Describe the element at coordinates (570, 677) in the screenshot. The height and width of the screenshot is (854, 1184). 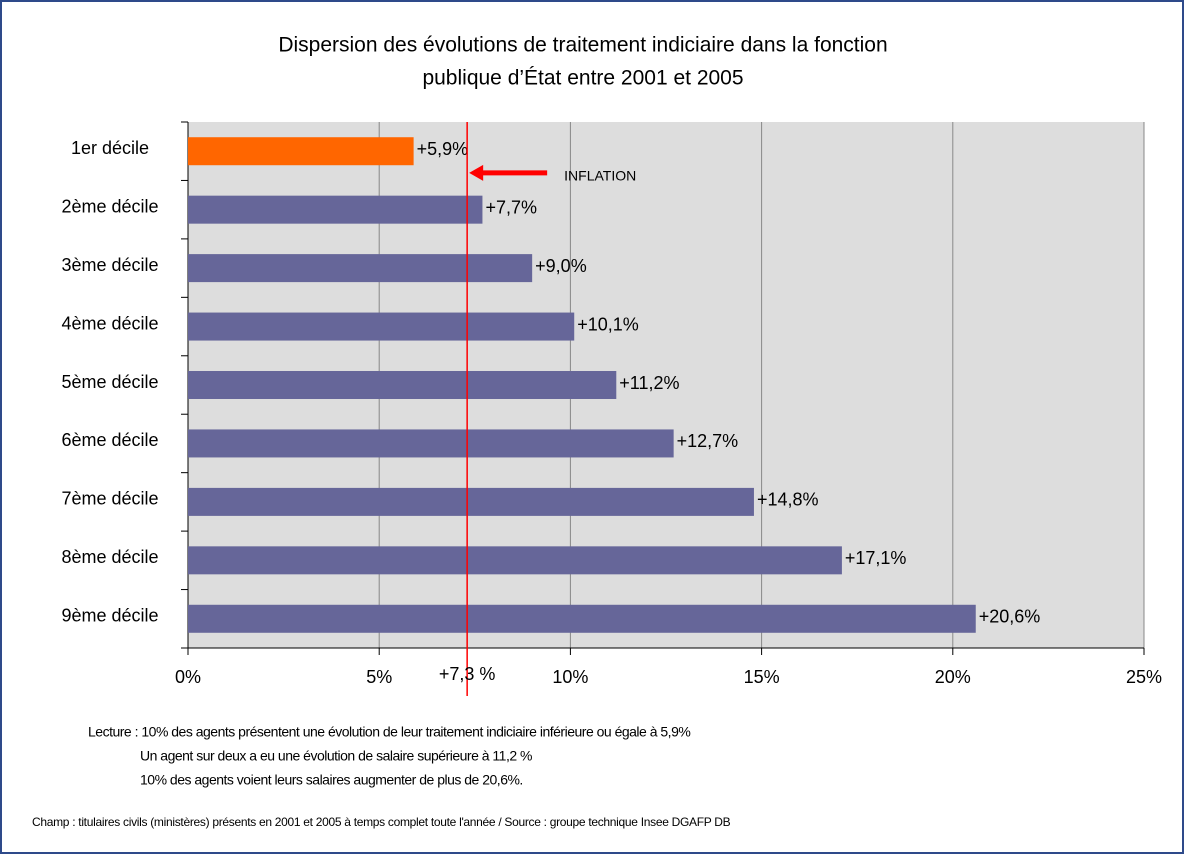
I see `x-tick-label: 10%` at that location.